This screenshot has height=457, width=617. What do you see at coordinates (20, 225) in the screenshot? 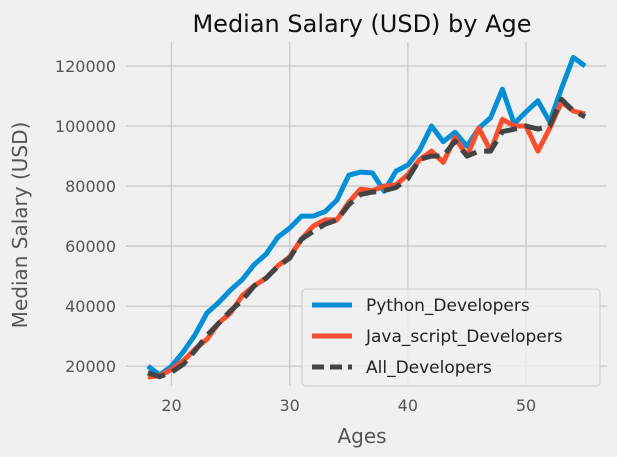
I see `y-axis-label: Median Salary (USD)` at bounding box center [20, 225].